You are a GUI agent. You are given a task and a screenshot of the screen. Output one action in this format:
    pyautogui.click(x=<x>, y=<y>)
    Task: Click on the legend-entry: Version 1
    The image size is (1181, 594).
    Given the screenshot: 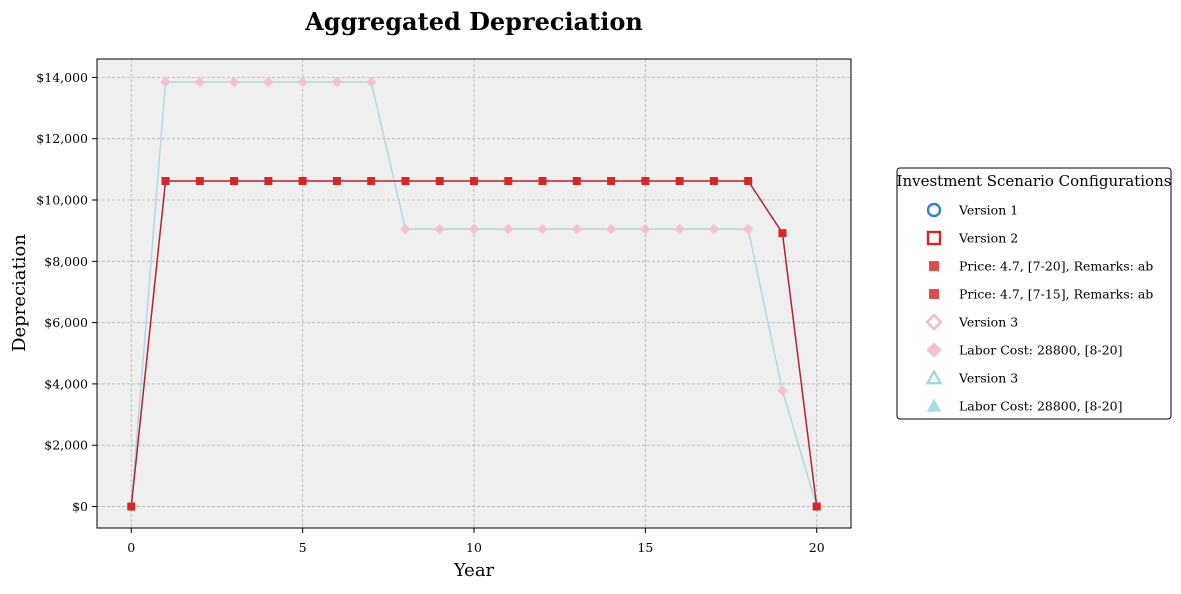 What is the action you would take?
    pyautogui.click(x=972, y=210)
    